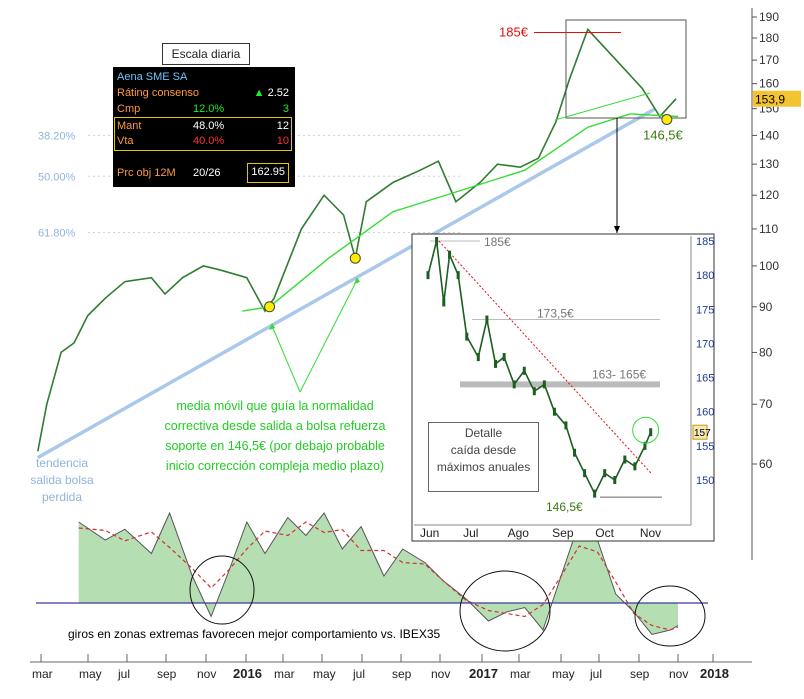 This screenshot has width=804, height=699. What do you see at coordinates (619, 374) in the screenshot?
I see `detail-level-label: 163- 165€` at bounding box center [619, 374].